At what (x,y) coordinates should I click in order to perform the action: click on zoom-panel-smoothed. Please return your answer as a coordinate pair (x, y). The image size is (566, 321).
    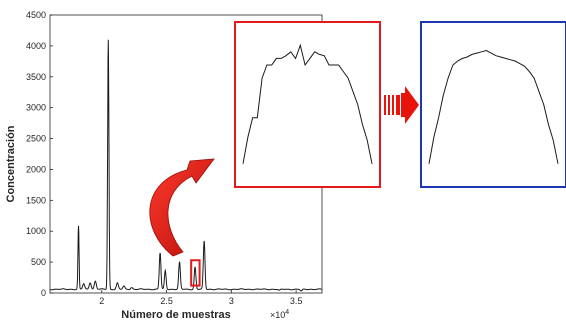
    Looking at the image, I should click on (493, 104).